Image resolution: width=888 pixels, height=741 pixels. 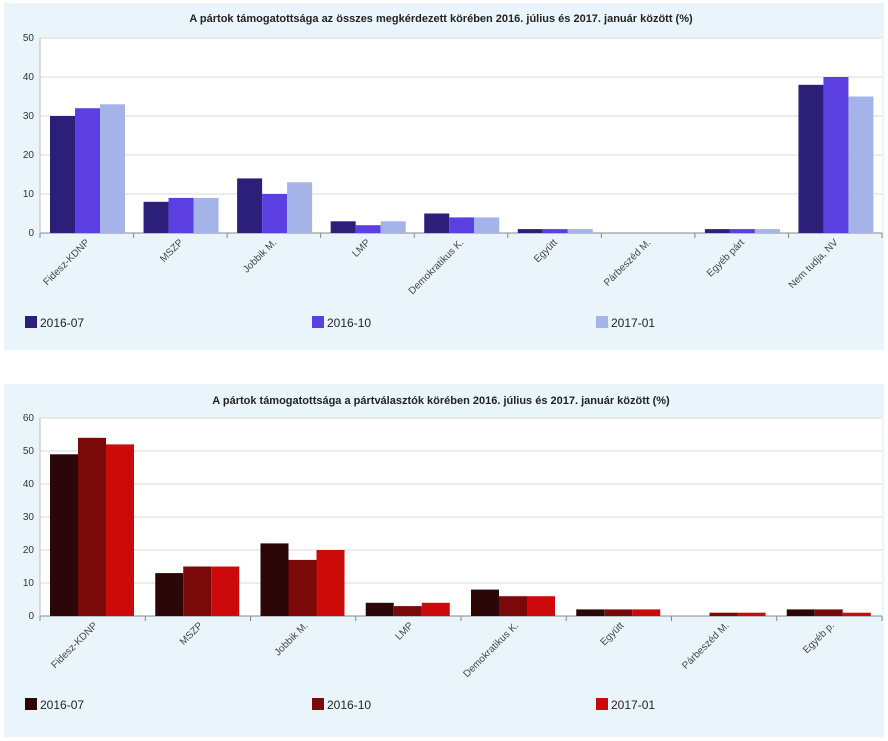 What do you see at coordinates (814, 264) in the screenshot?
I see `x-tick-label: Nem tudja, NV` at bounding box center [814, 264].